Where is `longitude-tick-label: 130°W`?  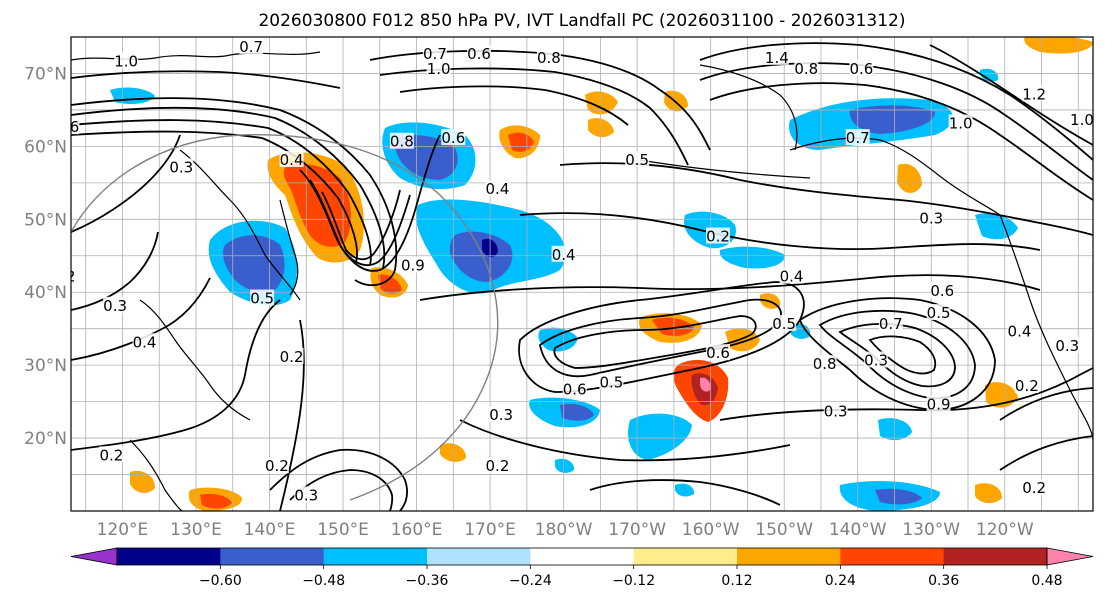
longitude-tick-label: 130°W is located at coordinates (931, 530).